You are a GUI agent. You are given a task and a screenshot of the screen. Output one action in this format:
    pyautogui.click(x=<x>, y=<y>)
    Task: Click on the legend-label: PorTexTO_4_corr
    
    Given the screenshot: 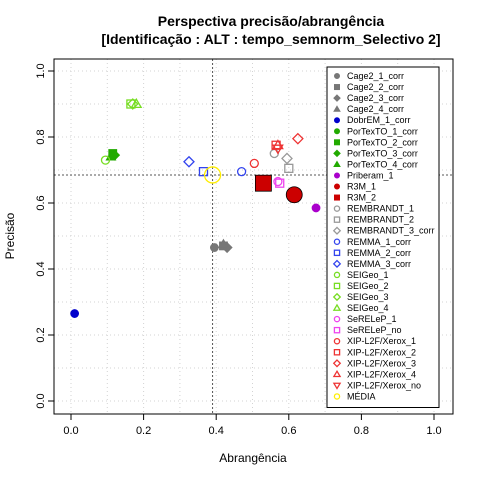 What is the action you would take?
    pyautogui.click(x=382, y=164)
    